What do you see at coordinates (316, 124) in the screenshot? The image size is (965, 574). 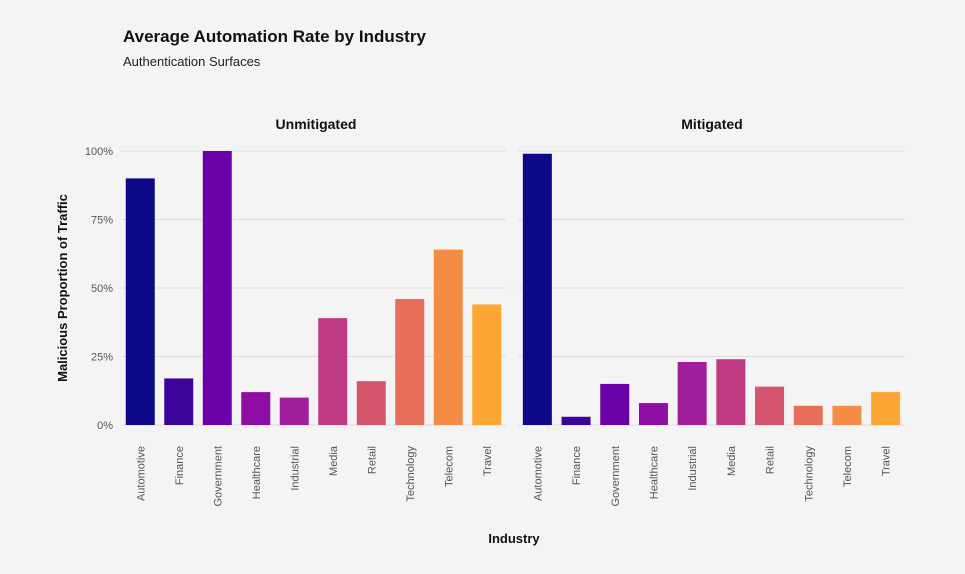 I see `panel-title-unmitigated: Unmitigated` at bounding box center [316, 124].